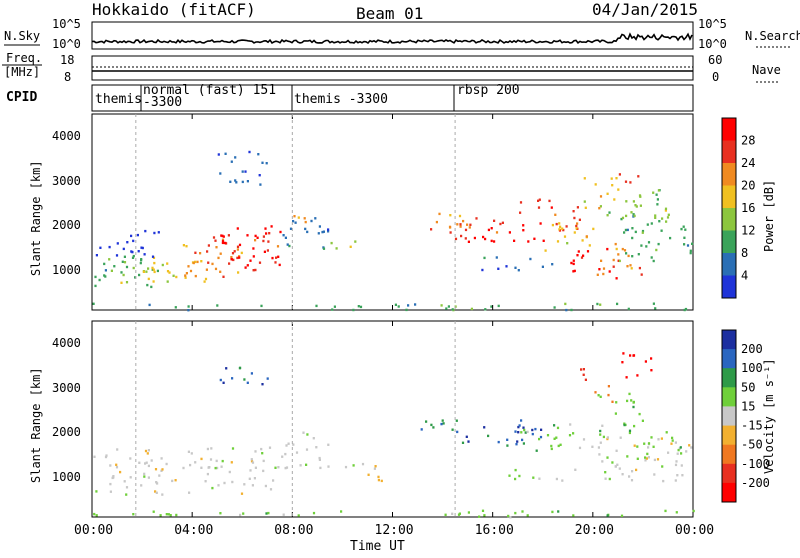 The height and width of the screenshot is (558, 800). Describe the element at coordinates (392, 35) in the screenshot. I see `nsky-frame` at that location.